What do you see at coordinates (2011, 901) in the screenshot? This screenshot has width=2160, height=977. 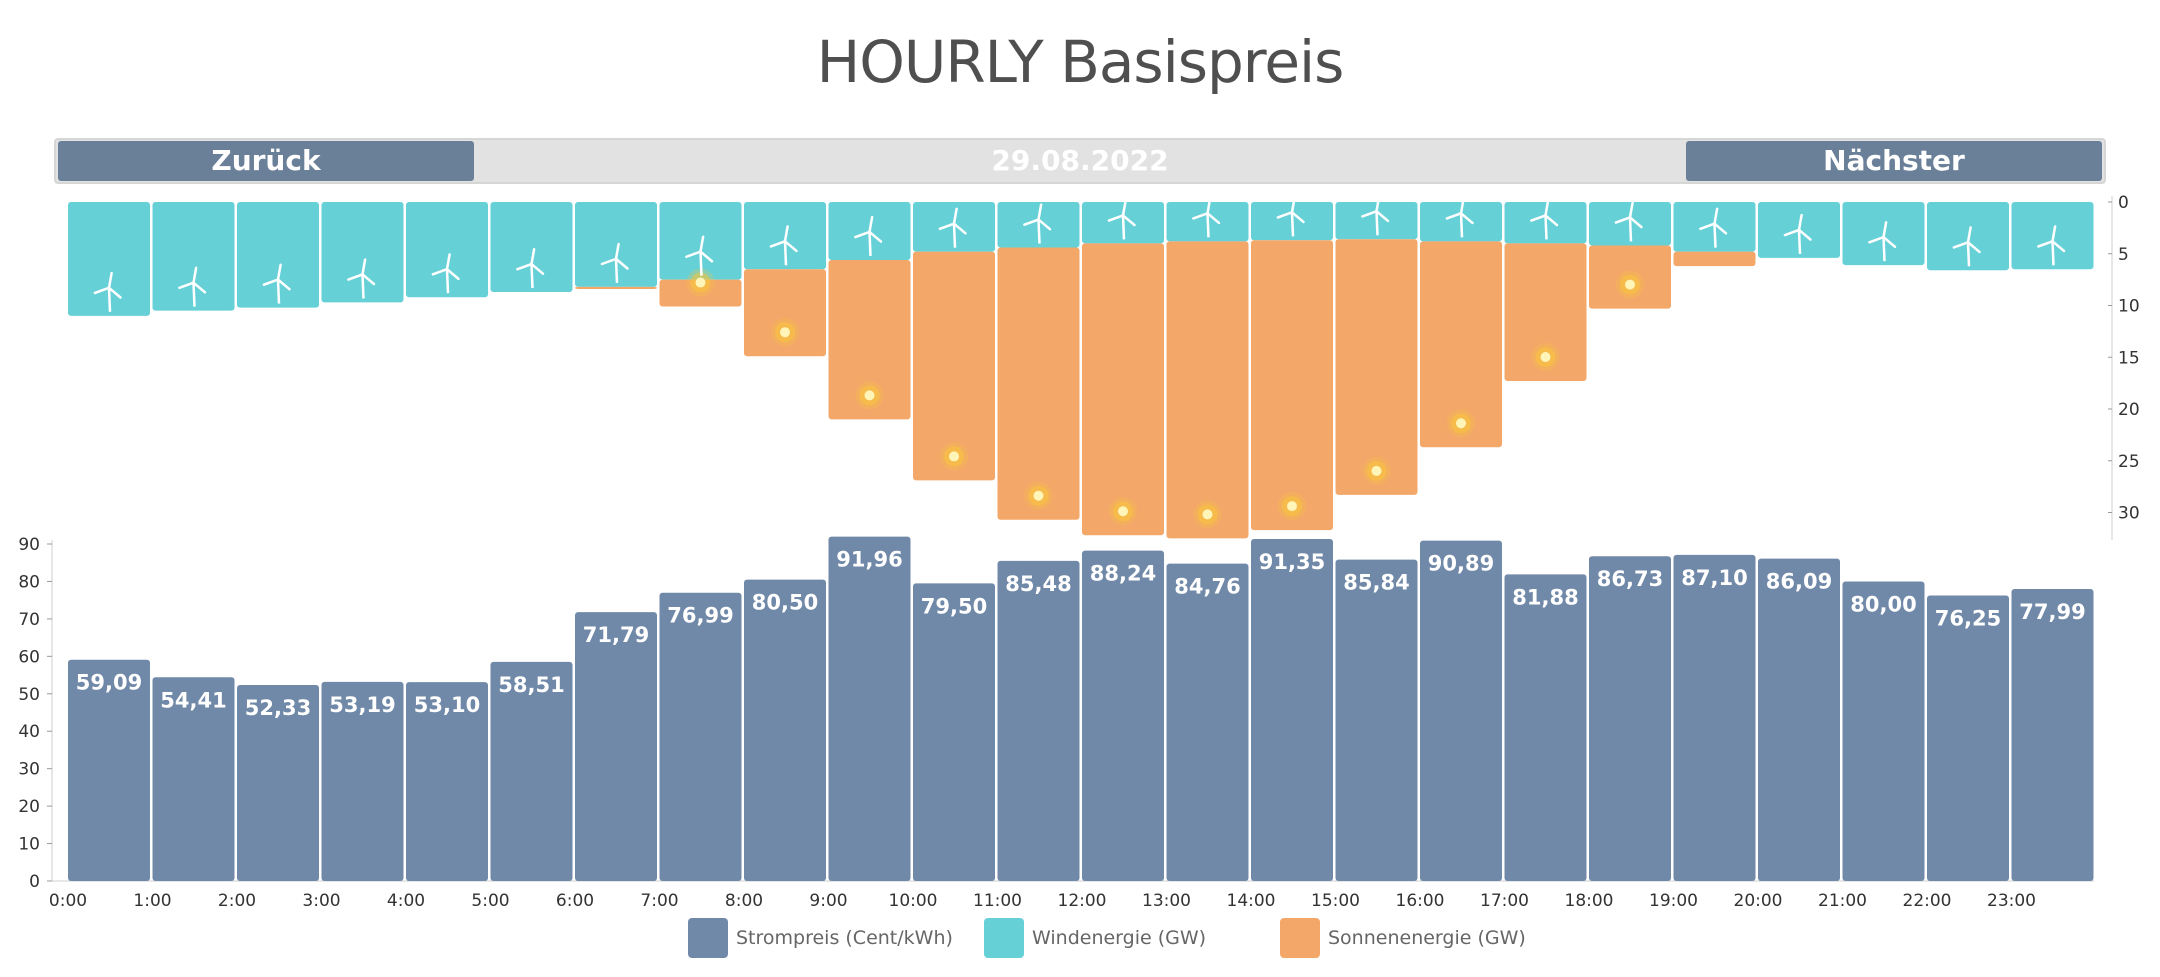 I see `x-tick-label: 23:00` at bounding box center [2011, 901].